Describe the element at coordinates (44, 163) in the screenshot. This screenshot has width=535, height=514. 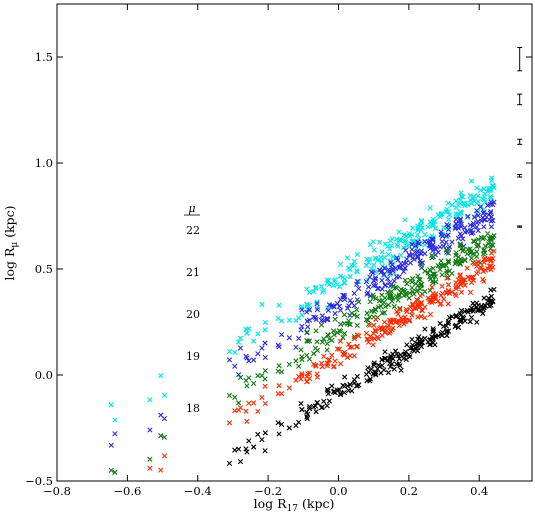
I see `y-tick-label: 1.0` at that location.